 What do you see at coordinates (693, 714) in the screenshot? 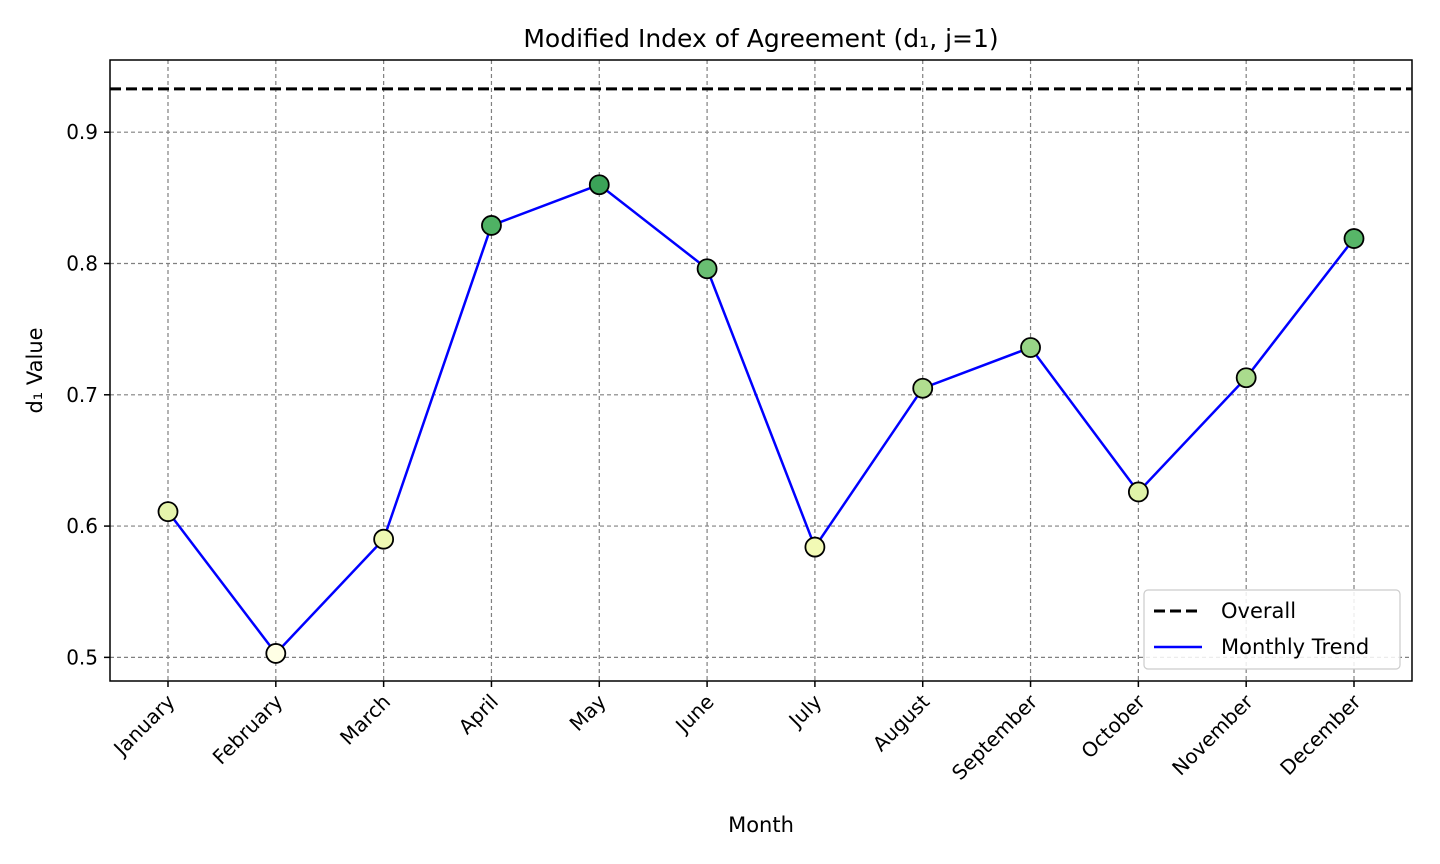
I see `x-tick-label: June` at bounding box center [693, 714].